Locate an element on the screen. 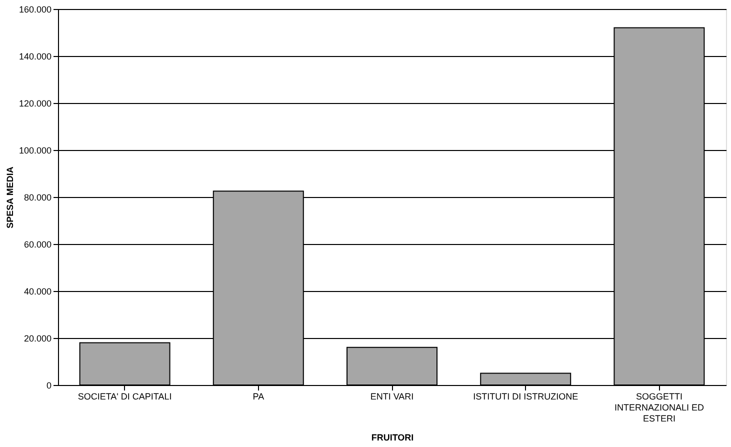 This screenshot has width=731, height=447. y-tick-label: 0 is located at coordinates (49, 385).